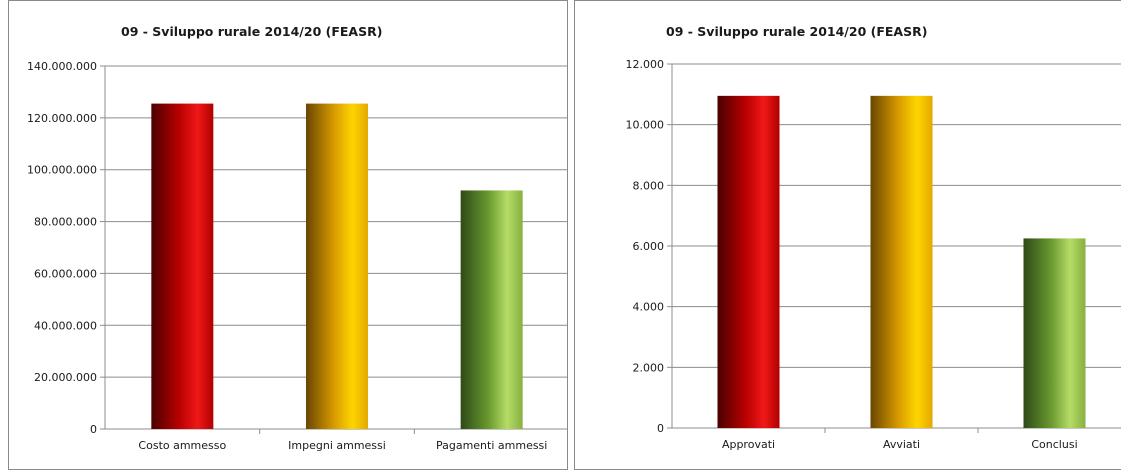  I want to click on y-tick-label: 100.000.000, so click(62, 170).